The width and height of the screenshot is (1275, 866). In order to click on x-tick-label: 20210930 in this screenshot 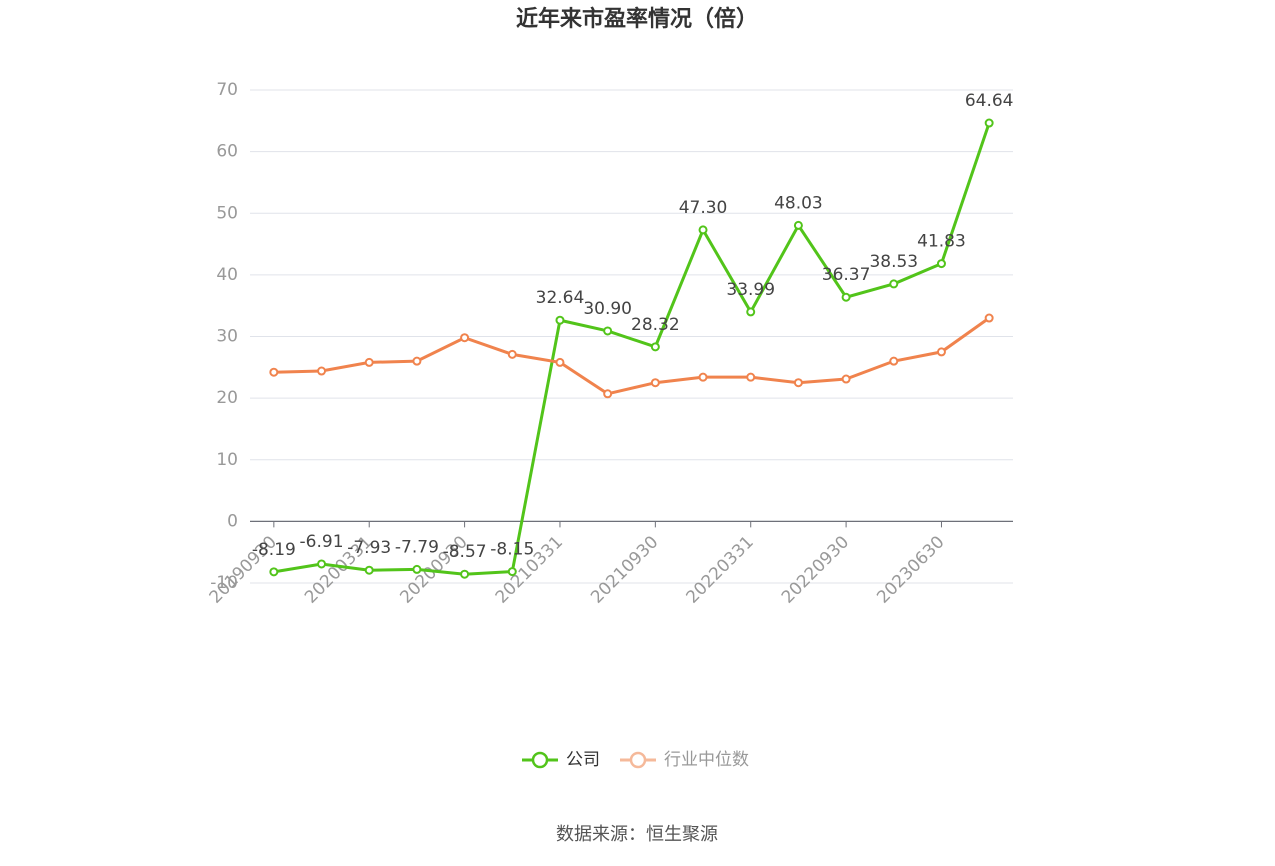, I will do `click(624, 569)`.